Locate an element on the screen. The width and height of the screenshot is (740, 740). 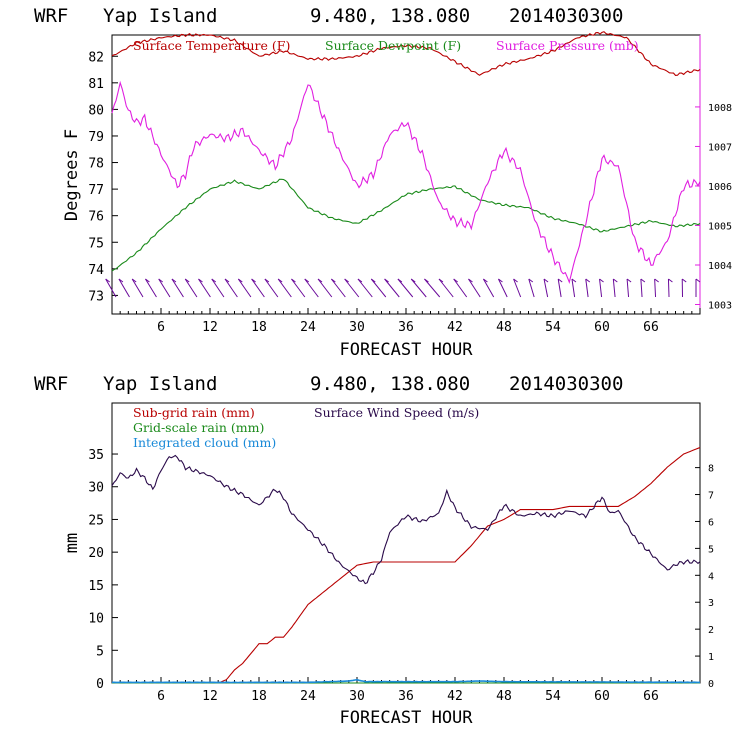
top-y-tick-label: 75 is located at coordinates (96, 243).